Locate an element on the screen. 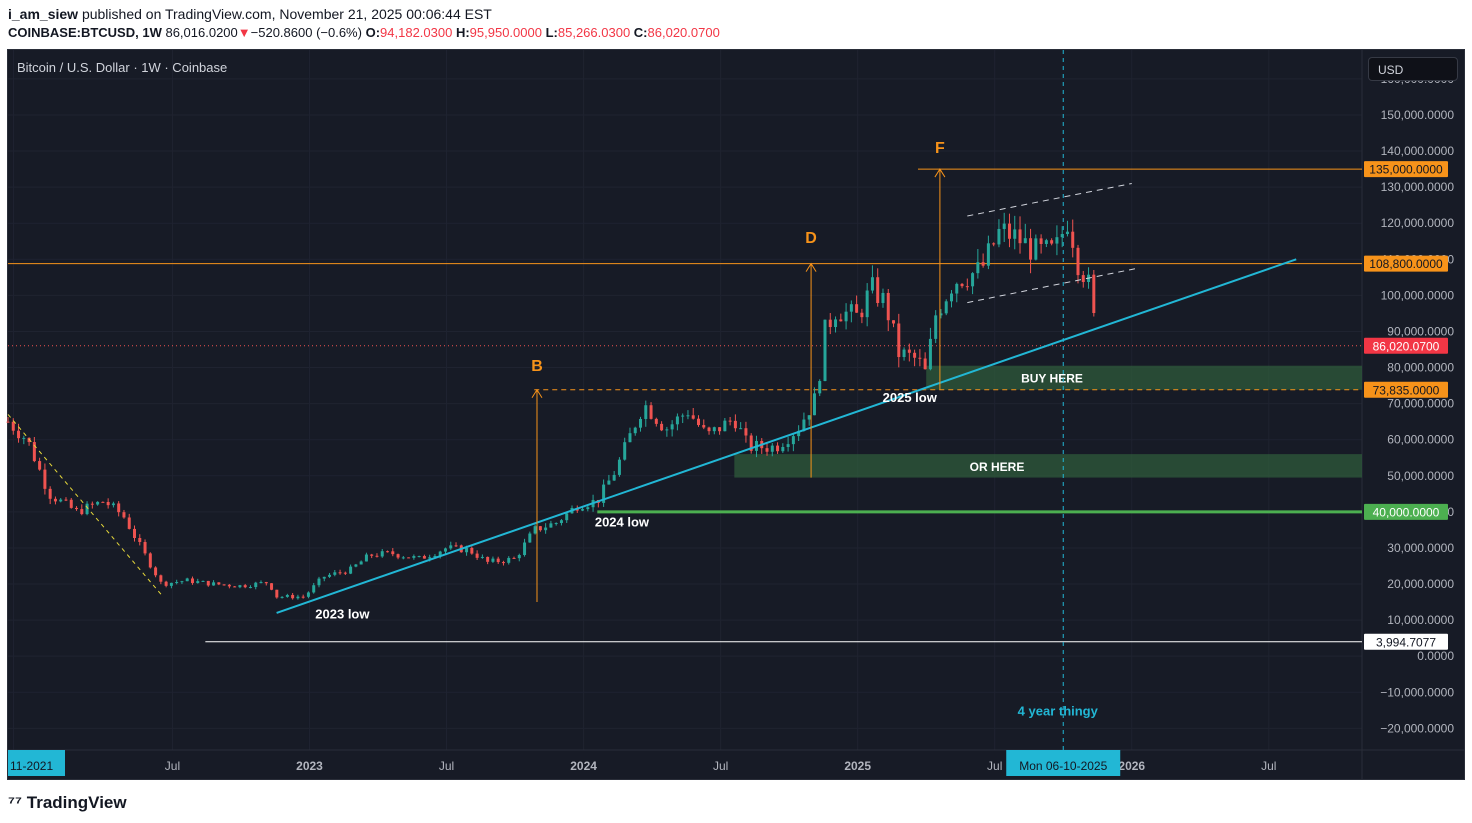 Image resolution: width=1472 pixels, height=823 pixels. target-price-tag: 135,000.0000 is located at coordinates (1406, 170).